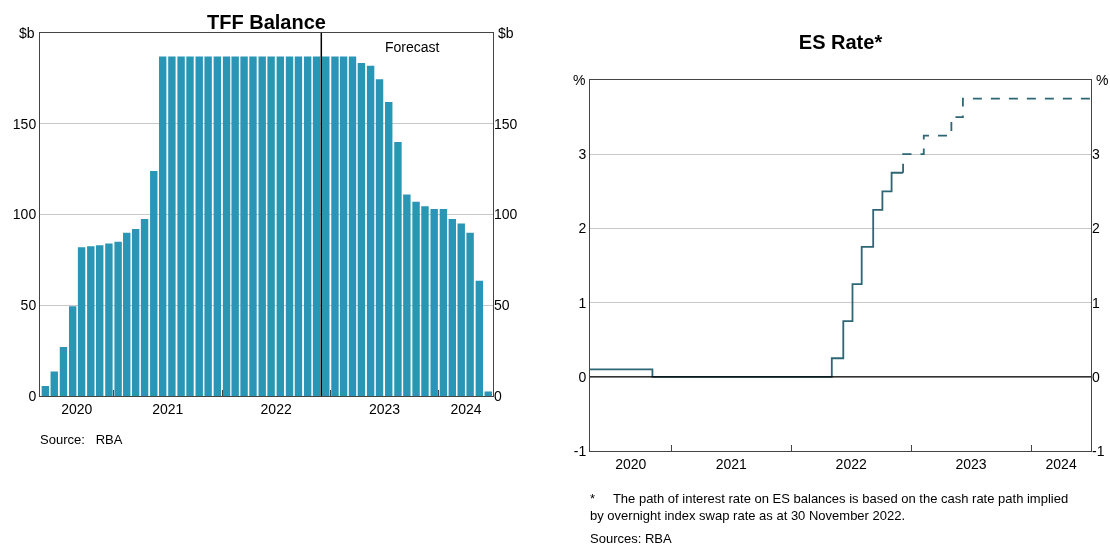 The image size is (1110, 547). Describe the element at coordinates (582, 302) in the screenshot. I see `y-tick-label: 1` at that location.